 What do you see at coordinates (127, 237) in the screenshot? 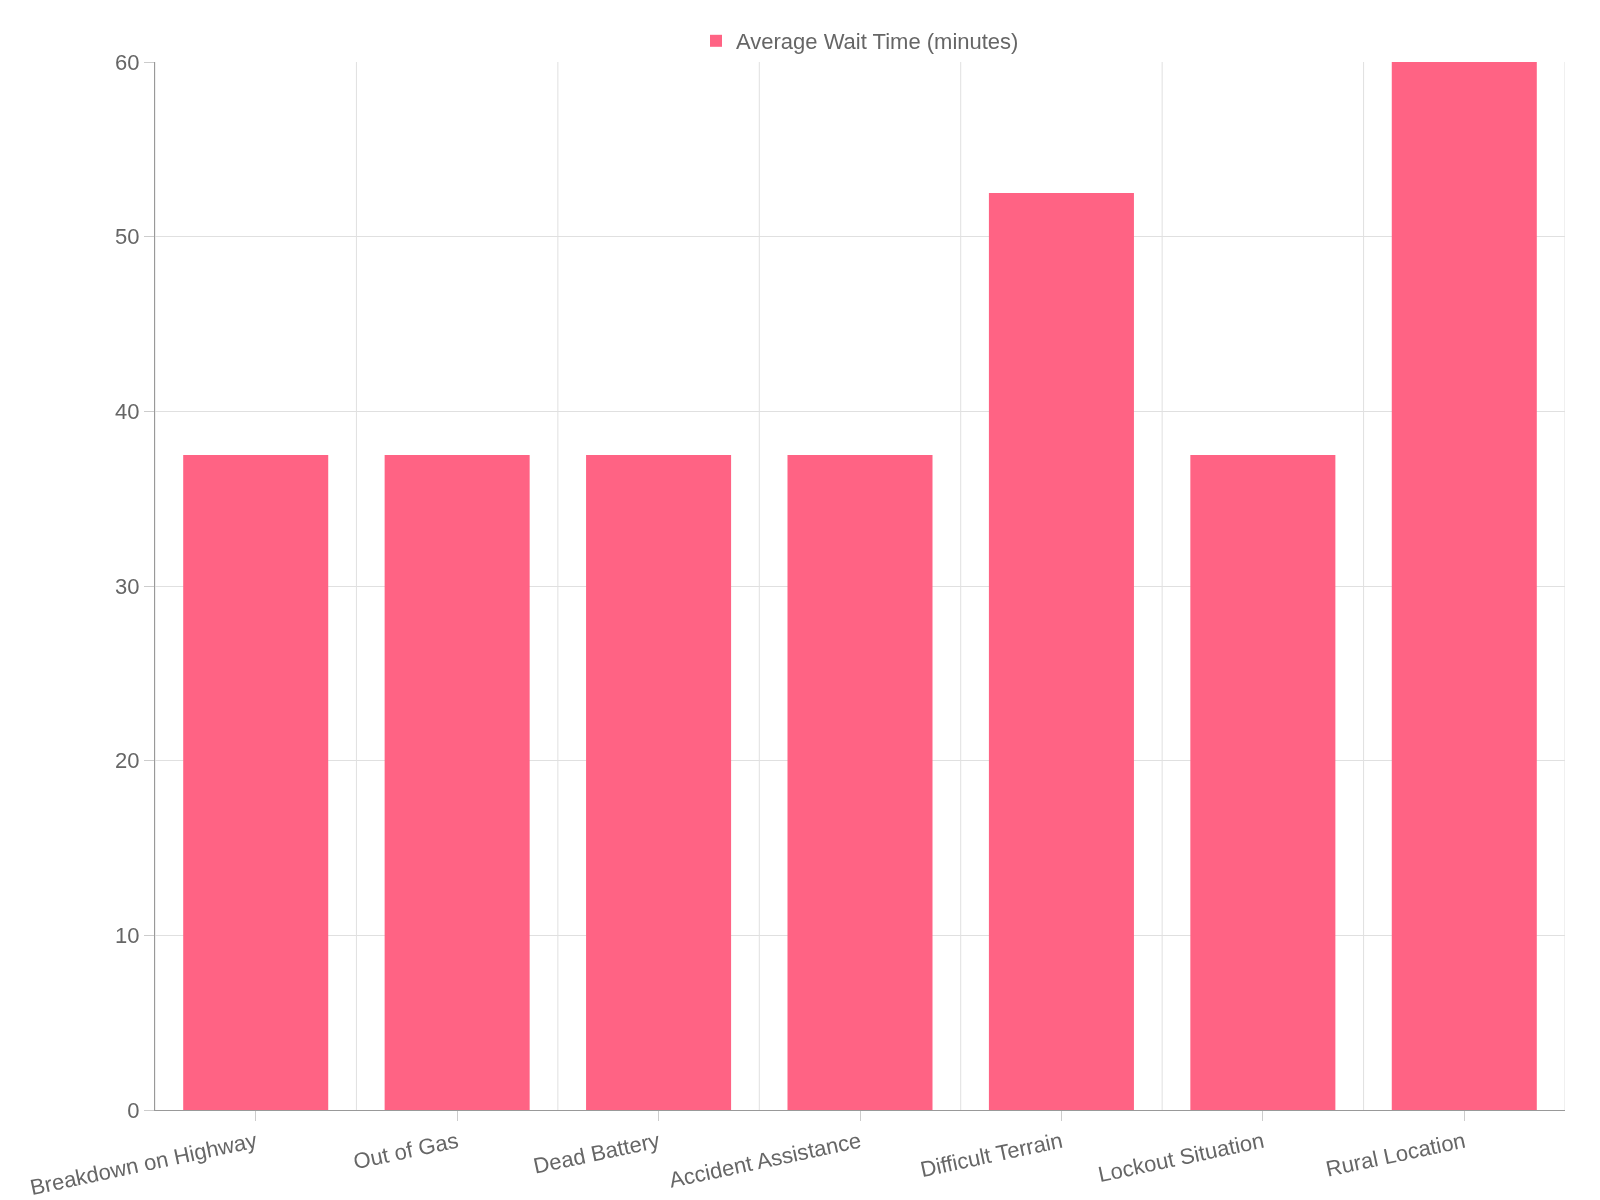
I see `y-tick-label: 50` at bounding box center [127, 237].